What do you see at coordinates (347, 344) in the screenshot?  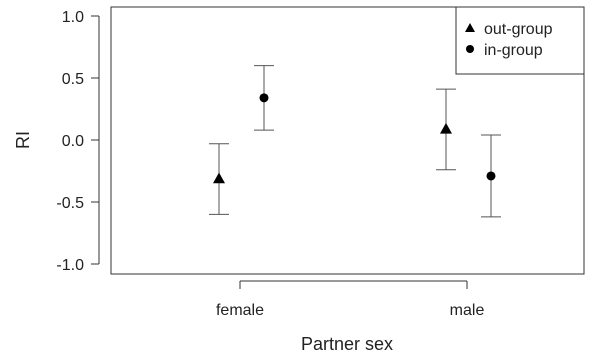 I see `x-axis-title: Partner sex` at bounding box center [347, 344].